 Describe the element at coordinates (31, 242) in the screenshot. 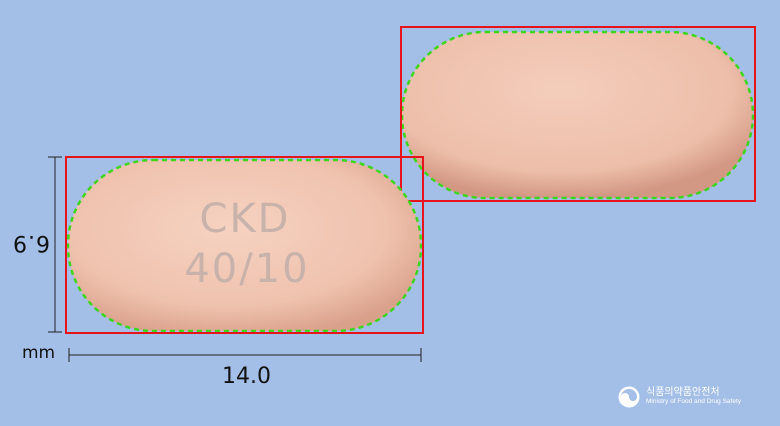

I see `height-value-label: 6.9` at that location.